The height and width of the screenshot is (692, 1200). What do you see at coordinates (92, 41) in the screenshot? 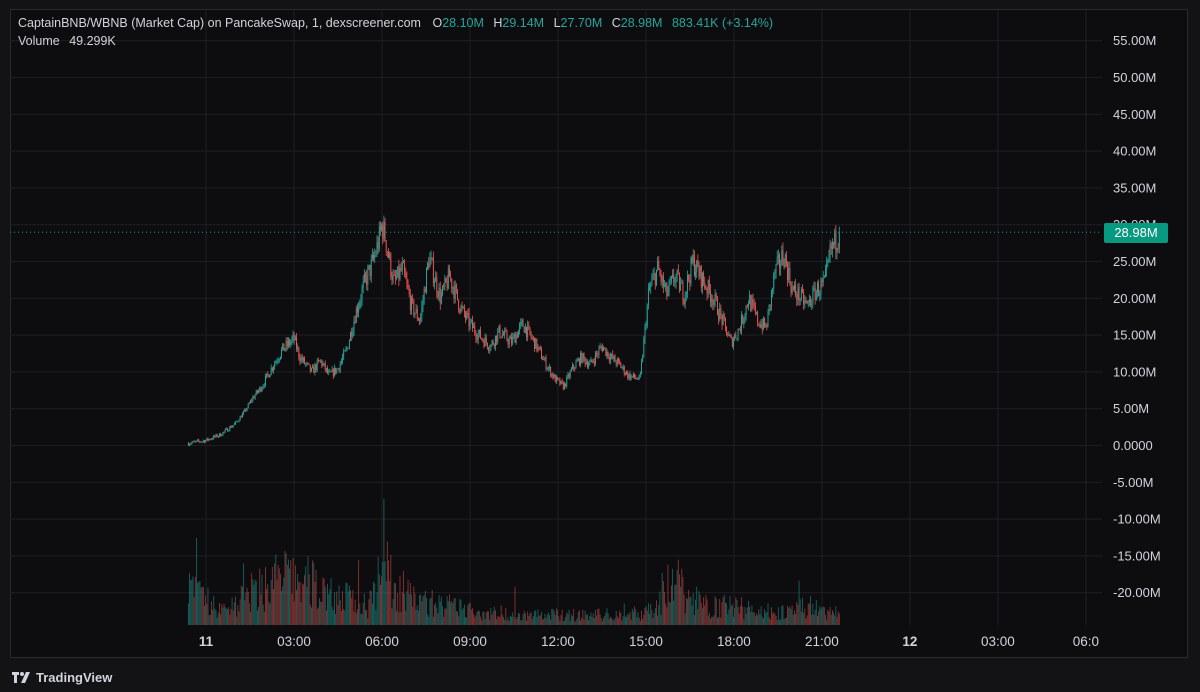
I see `volume-value: 49.299K` at bounding box center [92, 41].